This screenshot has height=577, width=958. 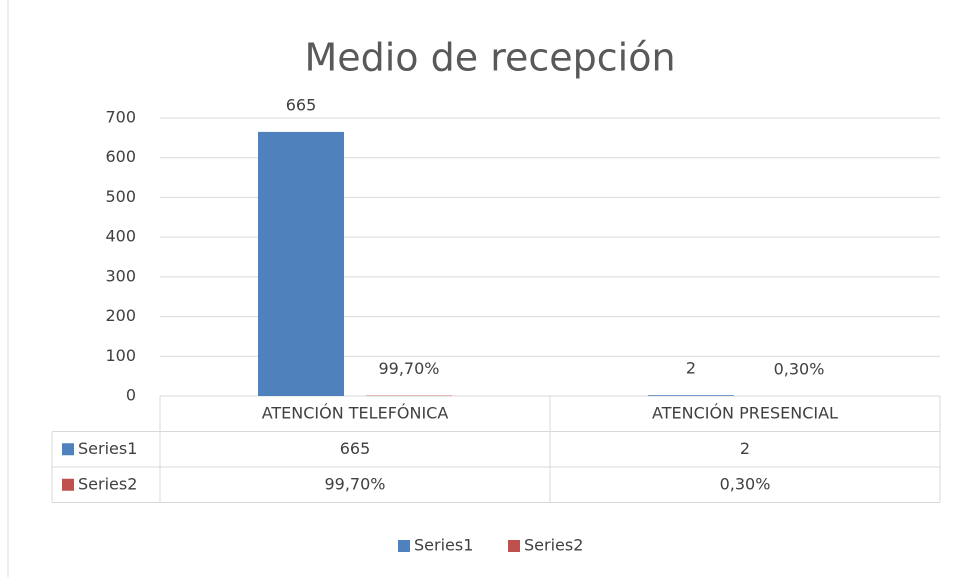 What do you see at coordinates (355, 448) in the screenshot?
I see `table-cell: 665` at bounding box center [355, 448].